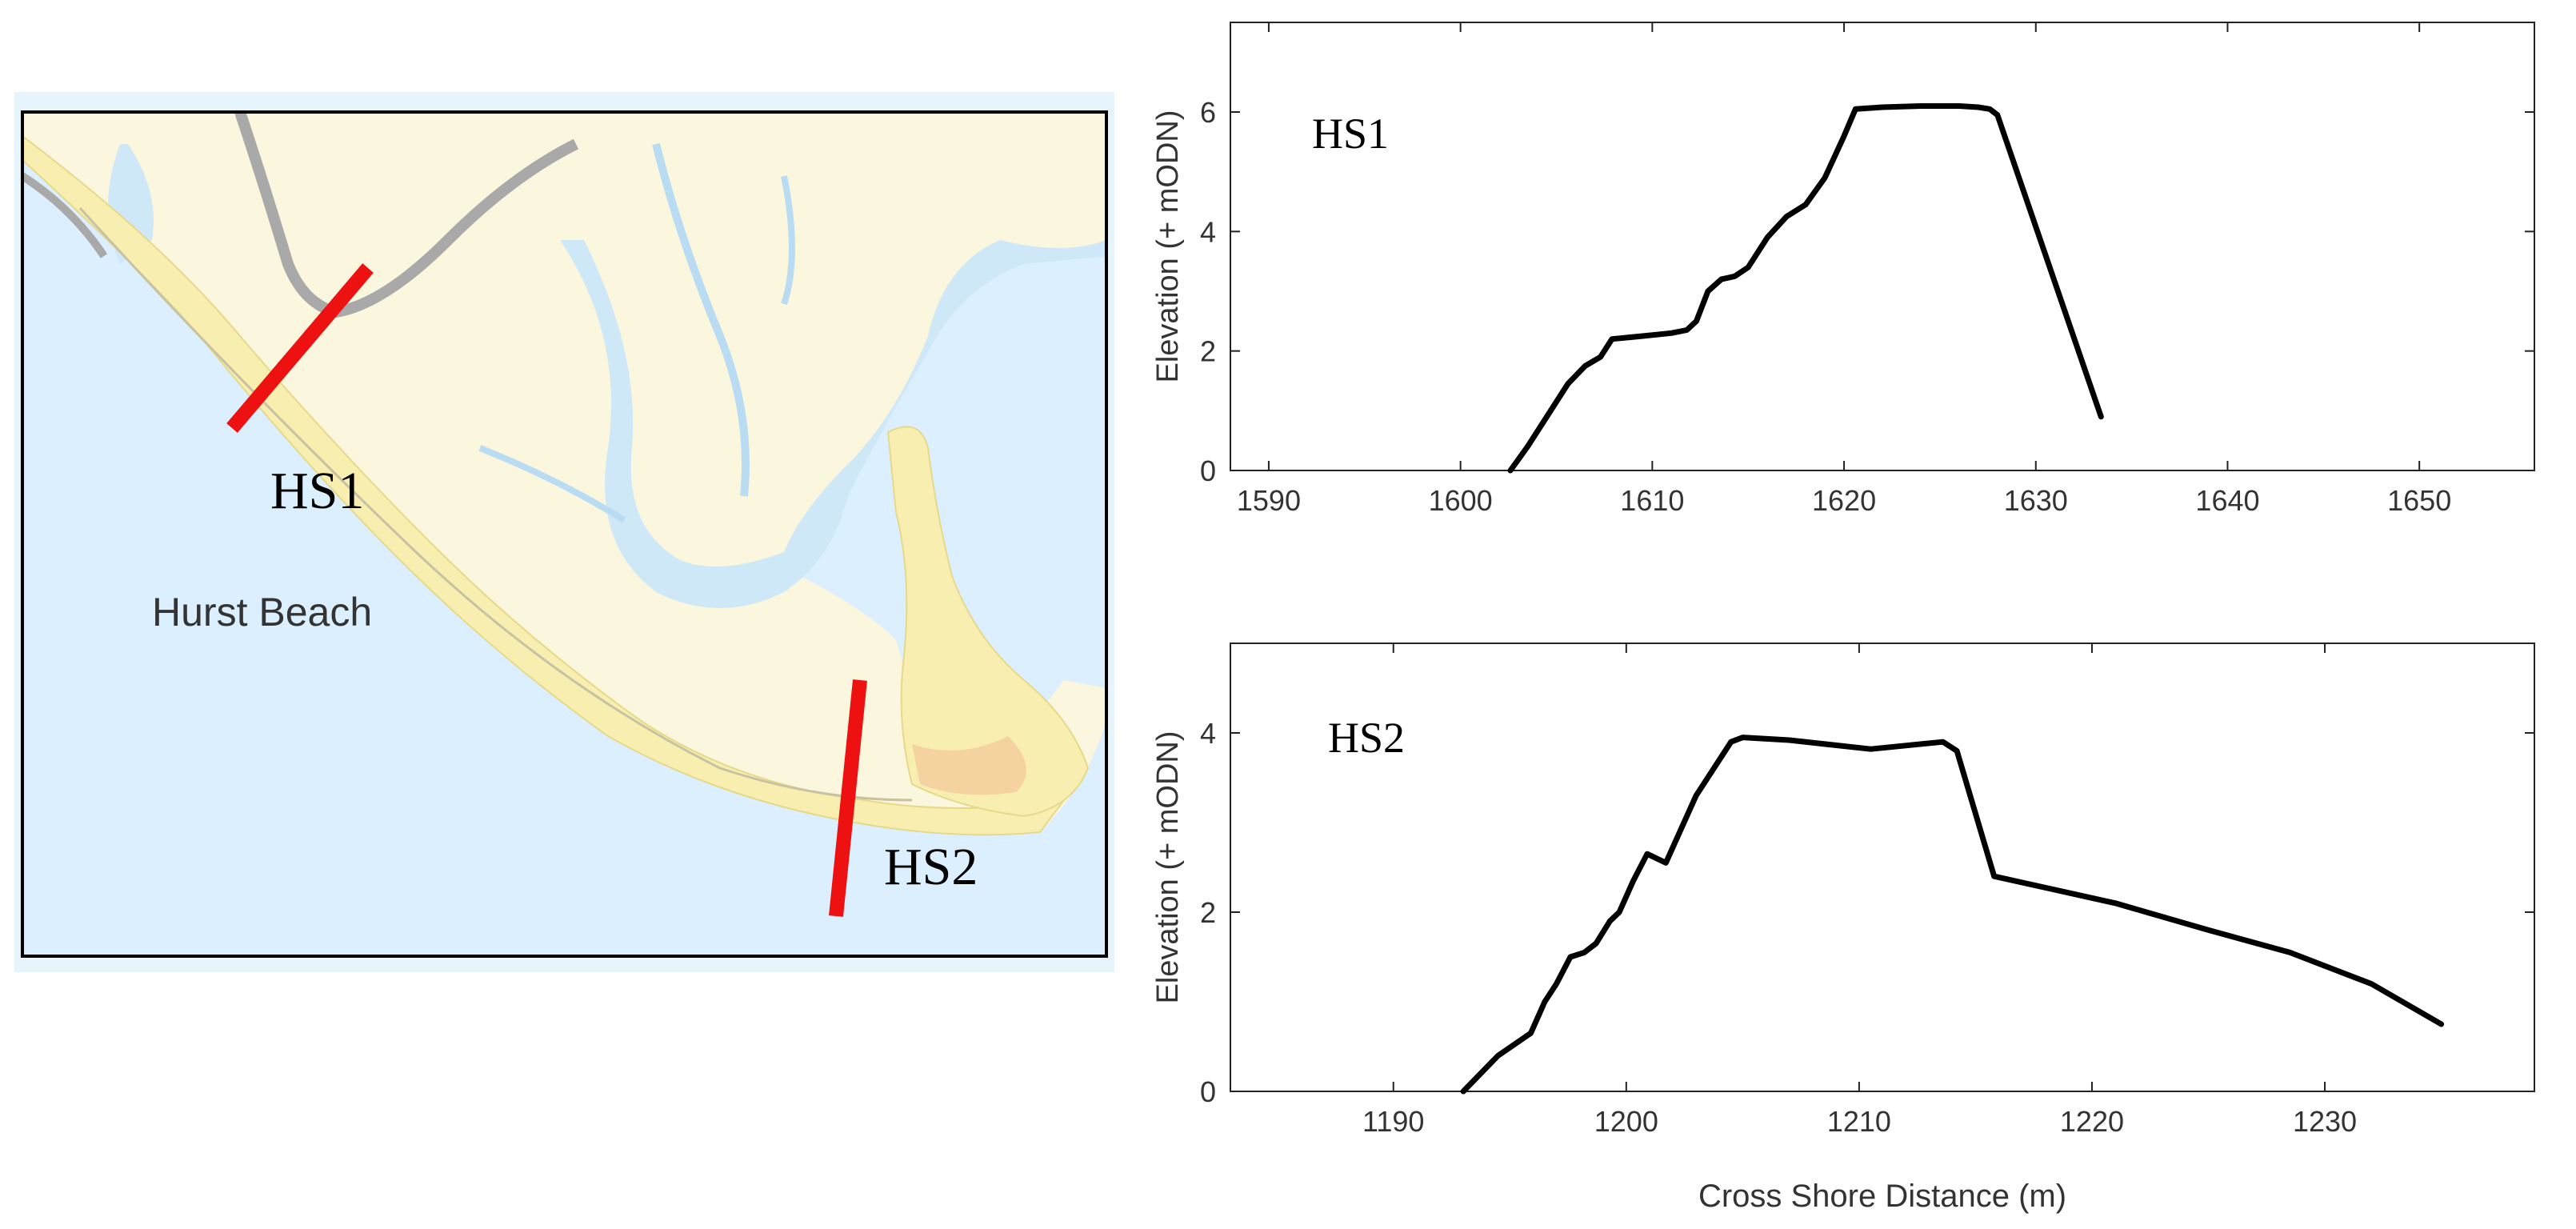  What do you see at coordinates (1366, 738) in the screenshot?
I see `panel-label: HS2` at bounding box center [1366, 738].